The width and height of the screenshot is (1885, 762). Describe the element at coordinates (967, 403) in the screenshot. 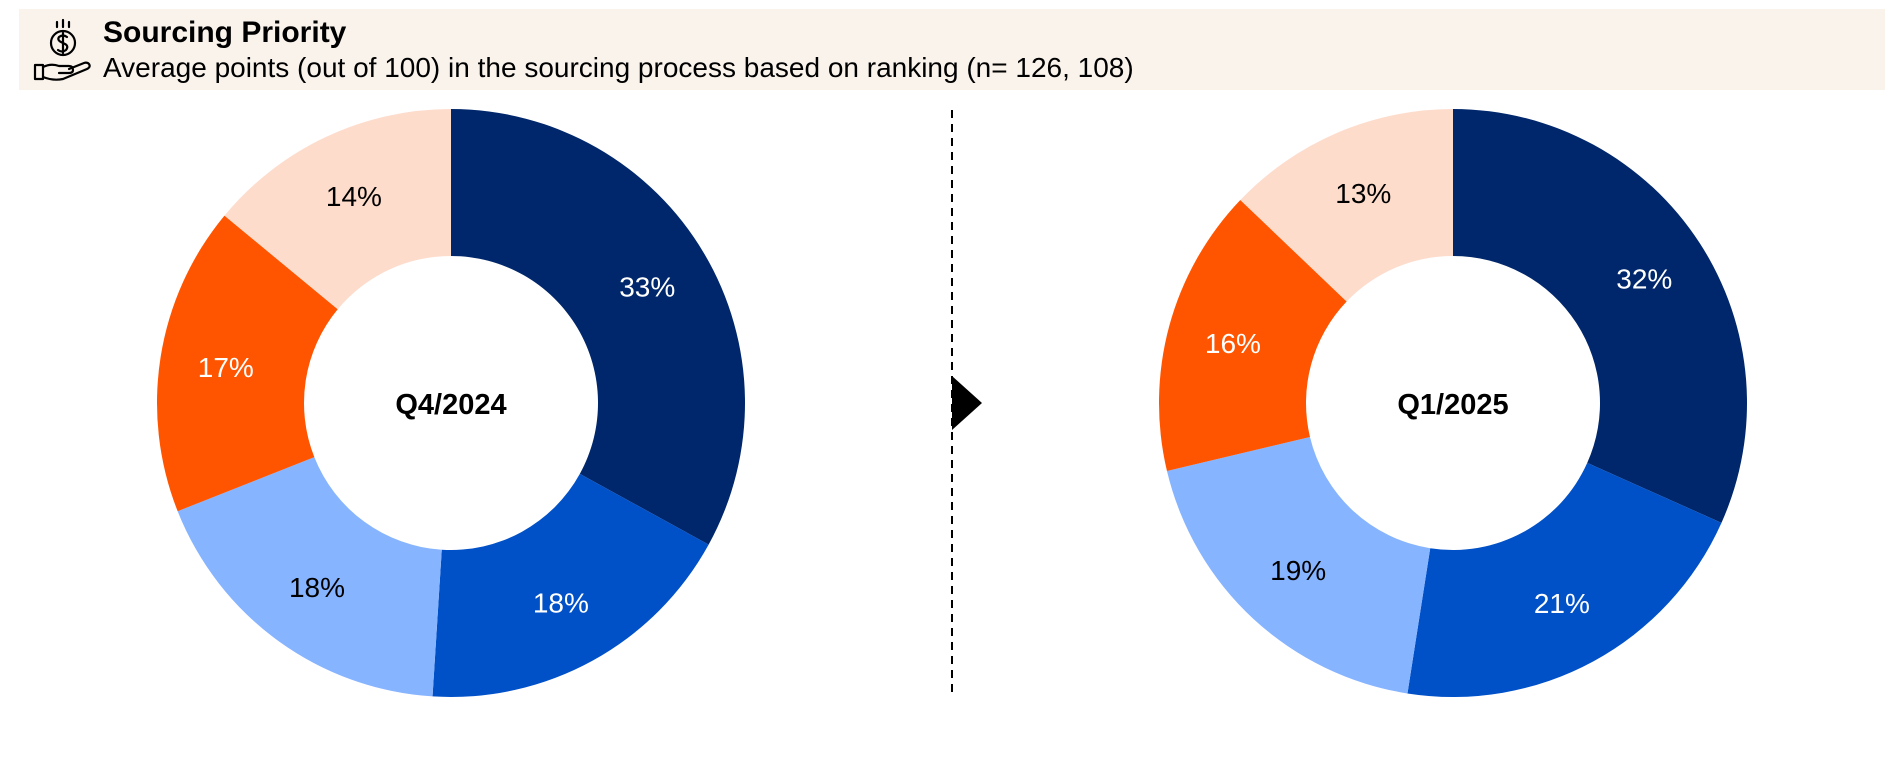

I see `arrow-right-icon` at that location.